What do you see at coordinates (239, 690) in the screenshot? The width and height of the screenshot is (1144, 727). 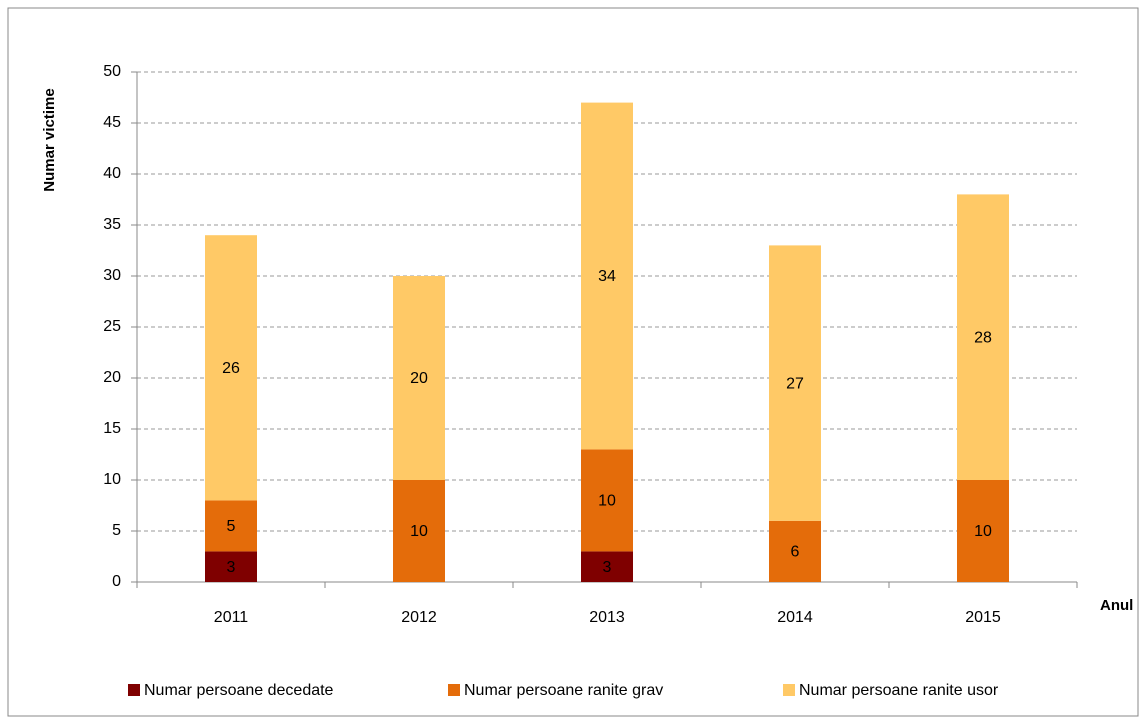 I see `legend-label: Numar persoane decedate` at bounding box center [239, 690].